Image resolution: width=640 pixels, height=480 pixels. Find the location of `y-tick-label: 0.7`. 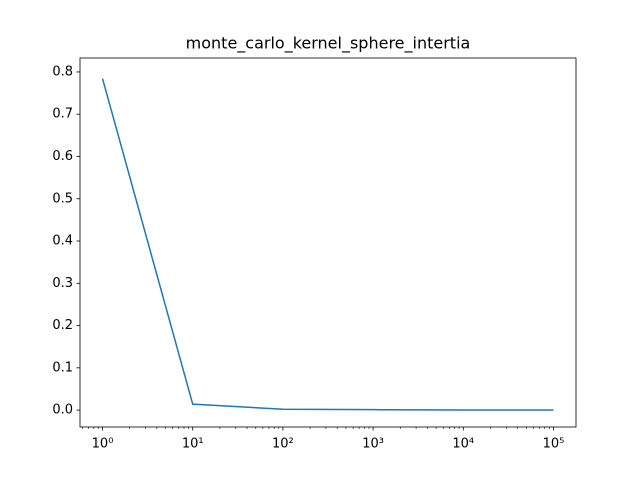

y-tick-label: 0.7 is located at coordinates (62, 114).